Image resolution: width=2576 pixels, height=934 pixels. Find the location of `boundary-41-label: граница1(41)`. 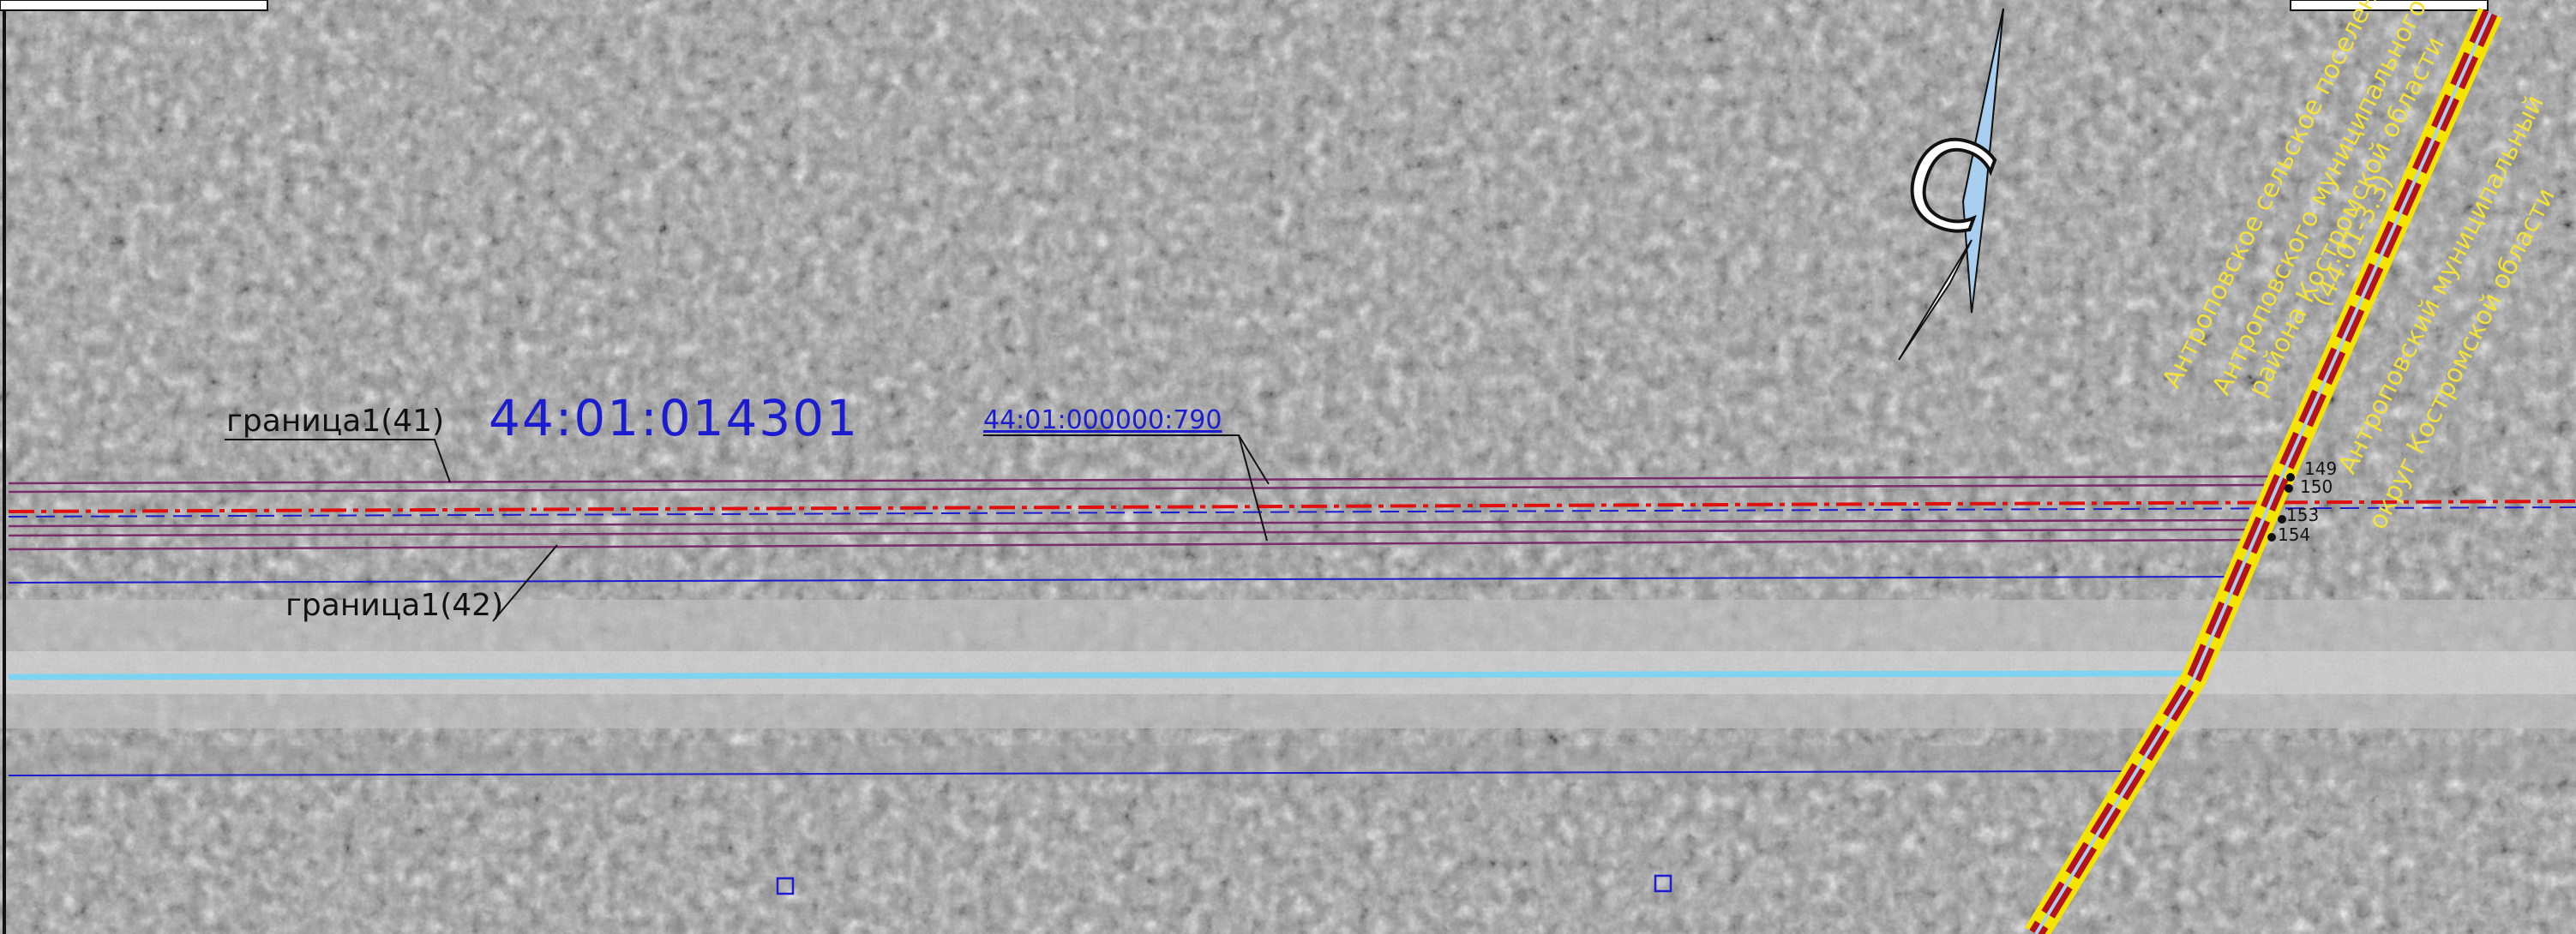

boundary-41-label: граница1(41) is located at coordinates (335, 421).